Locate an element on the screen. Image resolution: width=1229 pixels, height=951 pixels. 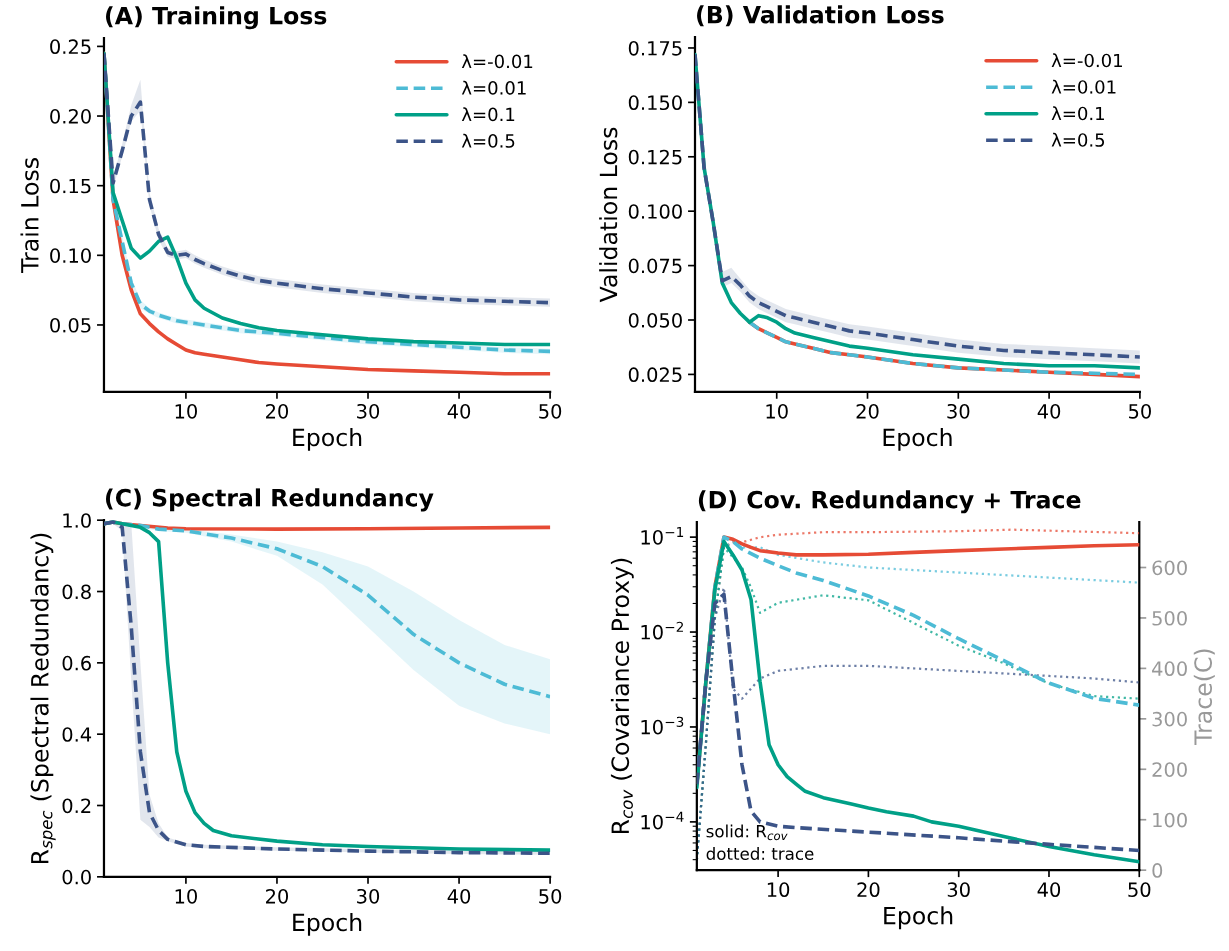
y-tick-label: 0.6 is located at coordinates (76, 663).